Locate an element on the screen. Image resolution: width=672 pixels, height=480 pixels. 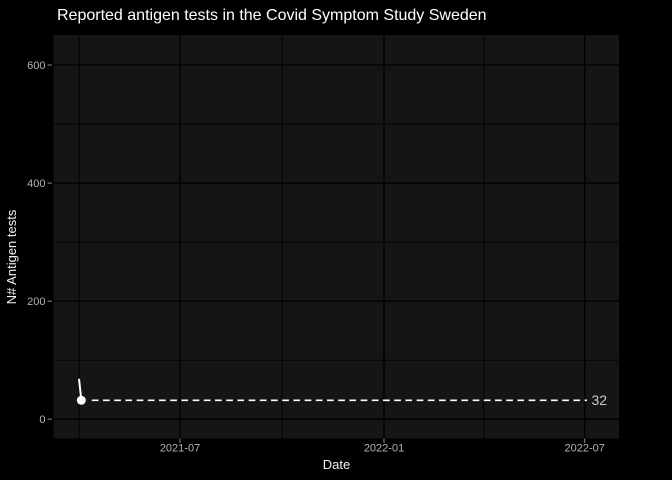
x-tick-label: 2022-01 is located at coordinates (384, 449).